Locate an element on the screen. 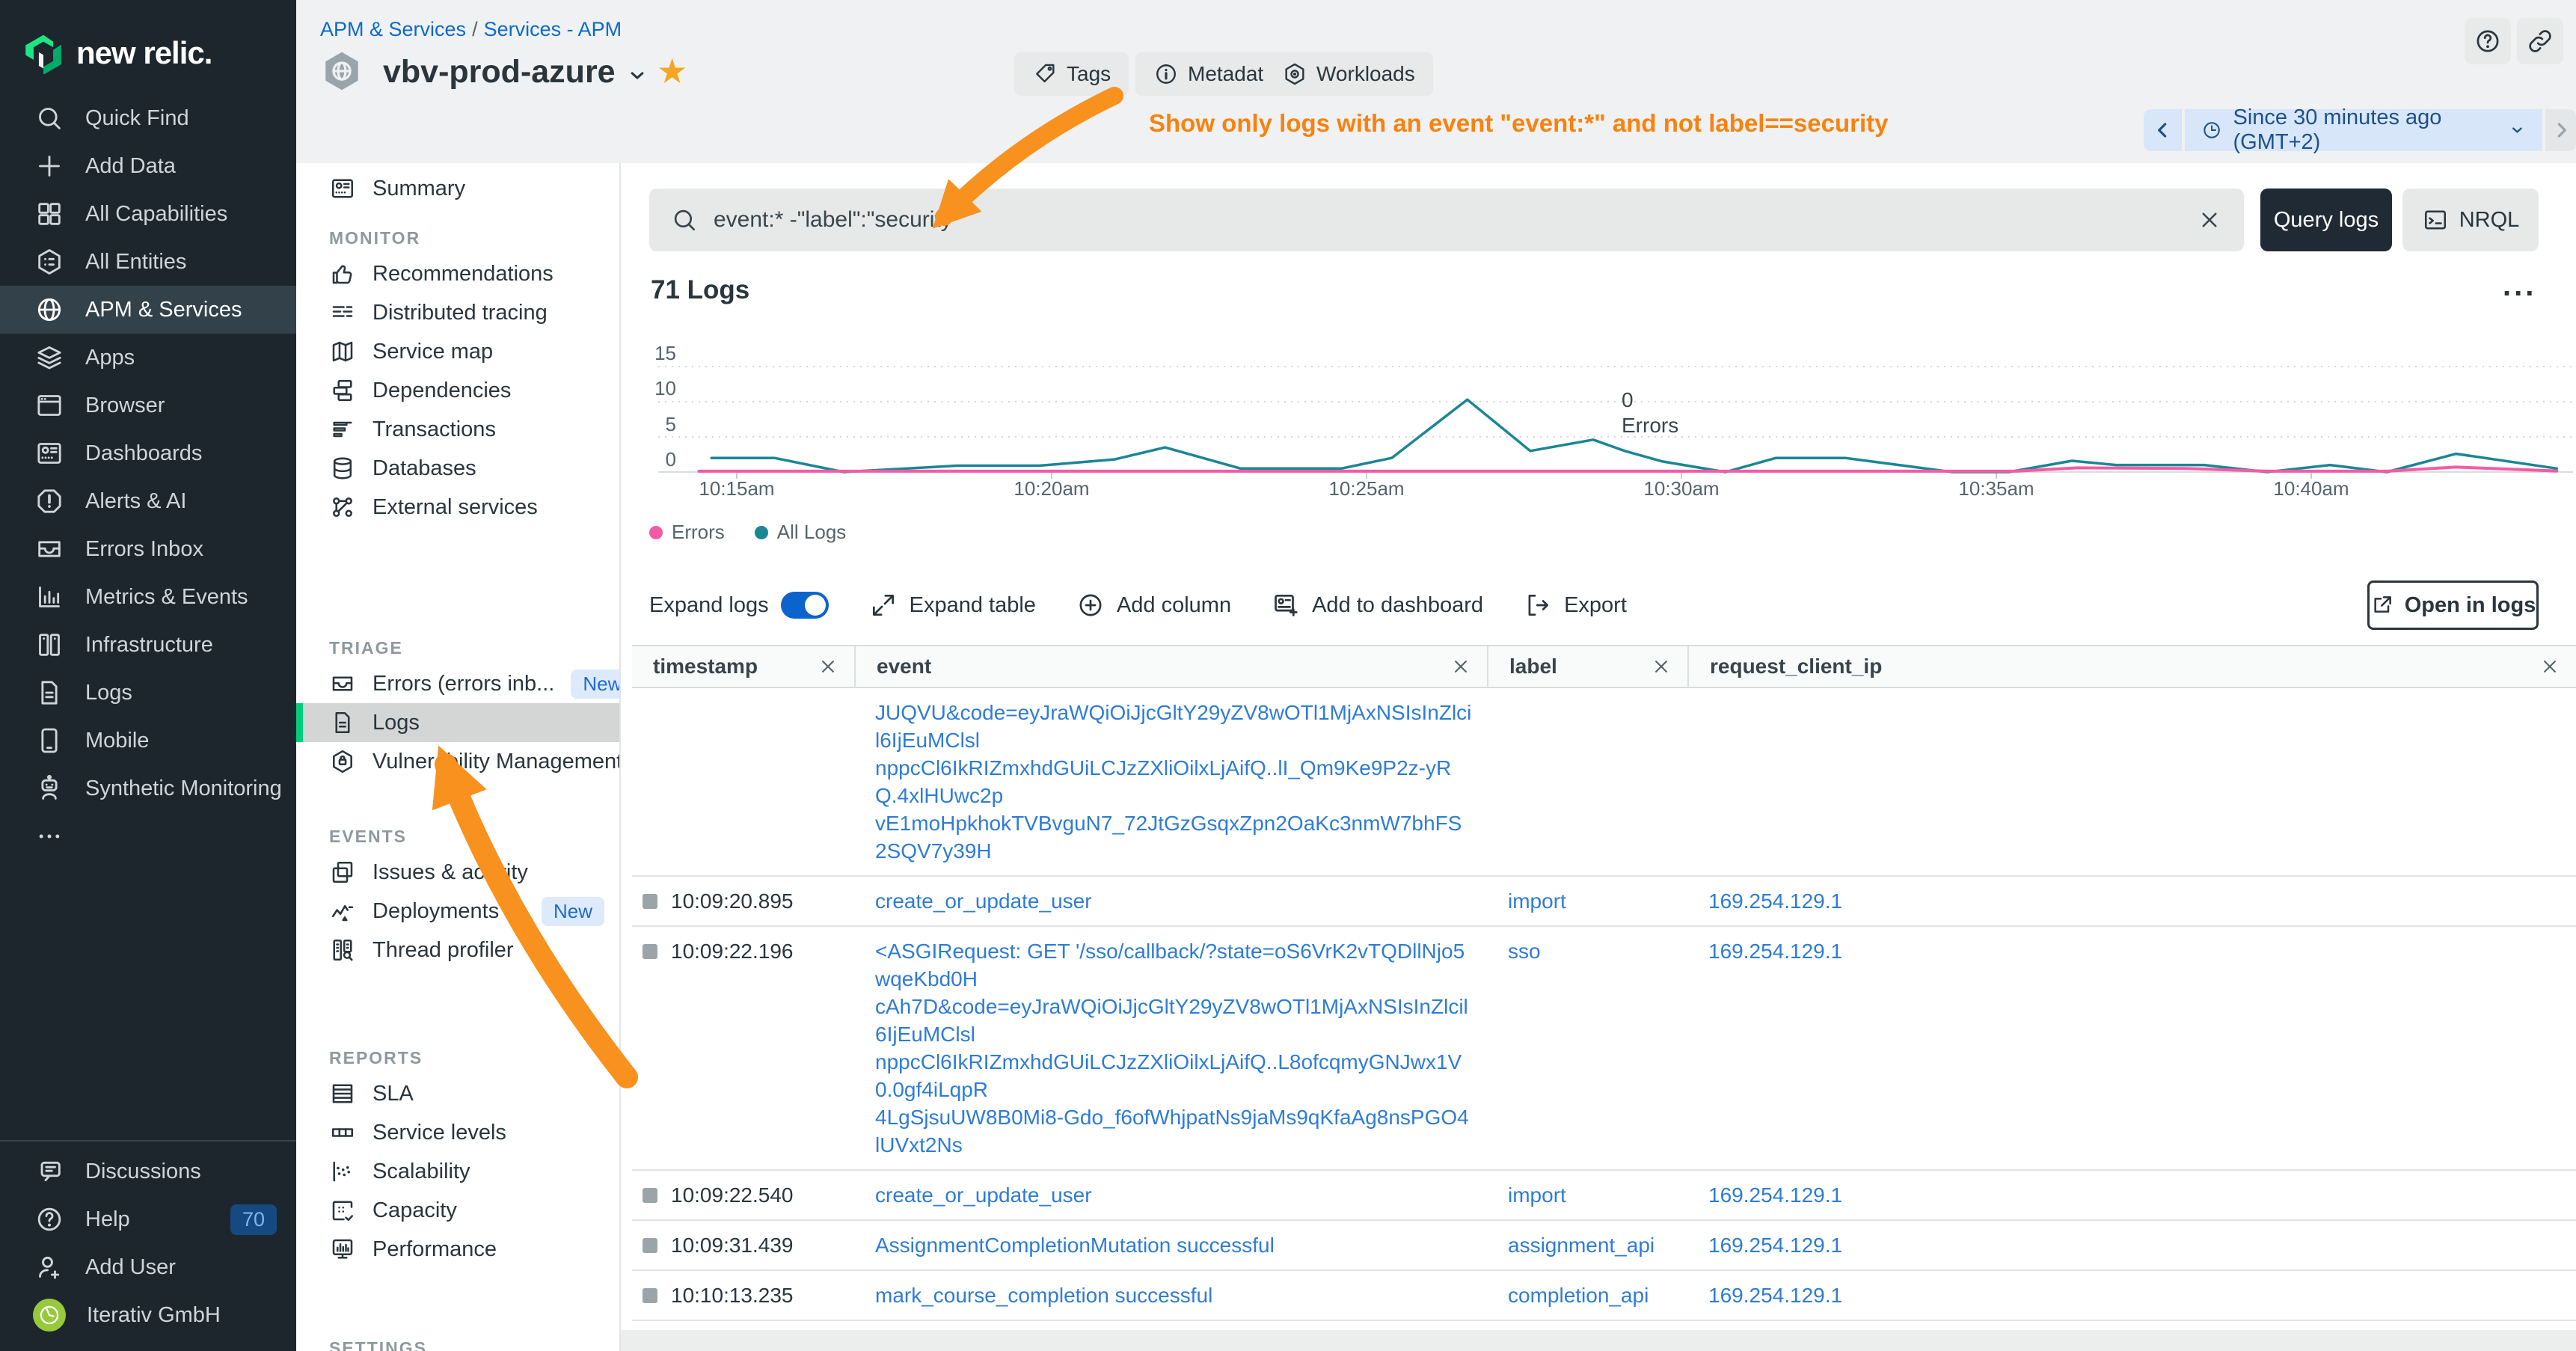 The image size is (2576, 1351). legend-errors: Errors is located at coordinates (687, 532).